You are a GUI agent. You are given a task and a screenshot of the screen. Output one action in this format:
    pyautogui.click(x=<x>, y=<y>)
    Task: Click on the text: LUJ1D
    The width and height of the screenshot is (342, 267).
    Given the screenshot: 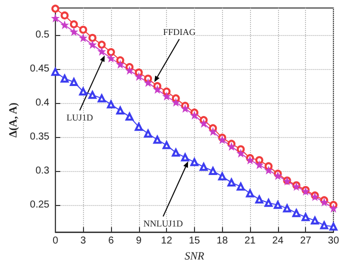 What is the action you would take?
    pyautogui.click(x=80, y=117)
    